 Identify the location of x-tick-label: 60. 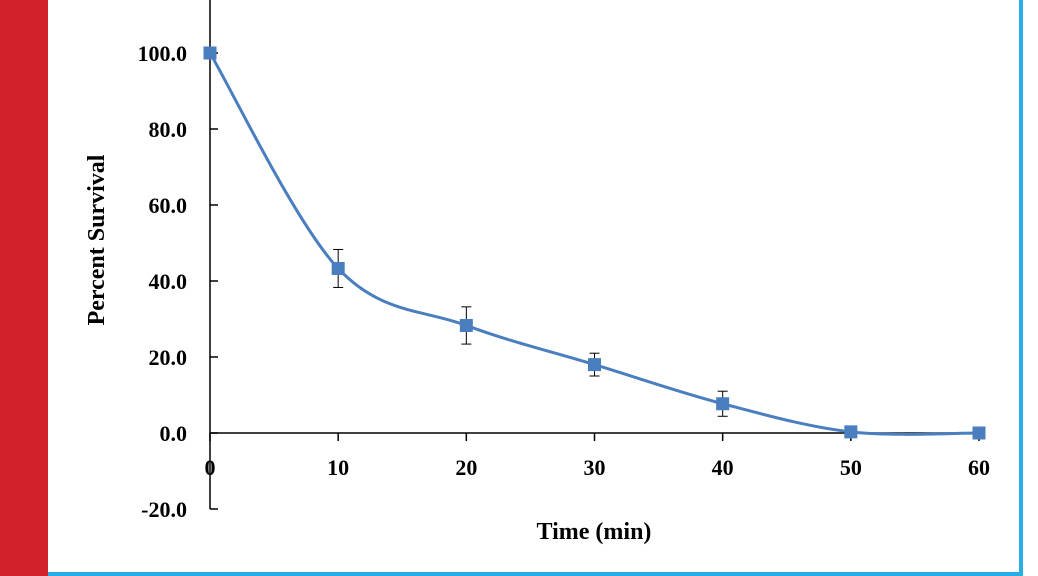
(979, 467).